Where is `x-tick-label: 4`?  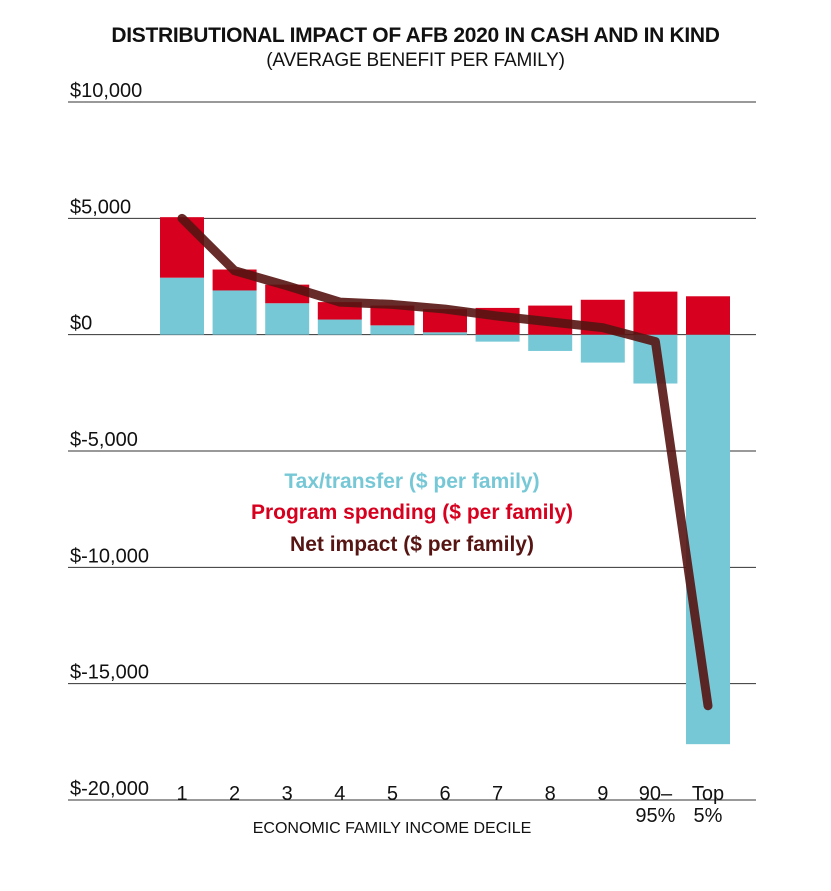
x-tick-label: 4 is located at coordinates (339, 794).